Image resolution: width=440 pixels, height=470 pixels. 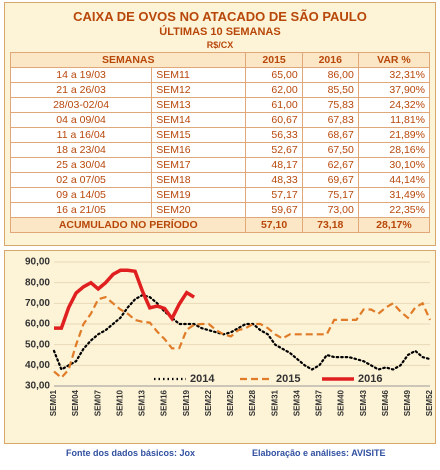 I want to click on column-header: 2015, so click(x=274, y=60).